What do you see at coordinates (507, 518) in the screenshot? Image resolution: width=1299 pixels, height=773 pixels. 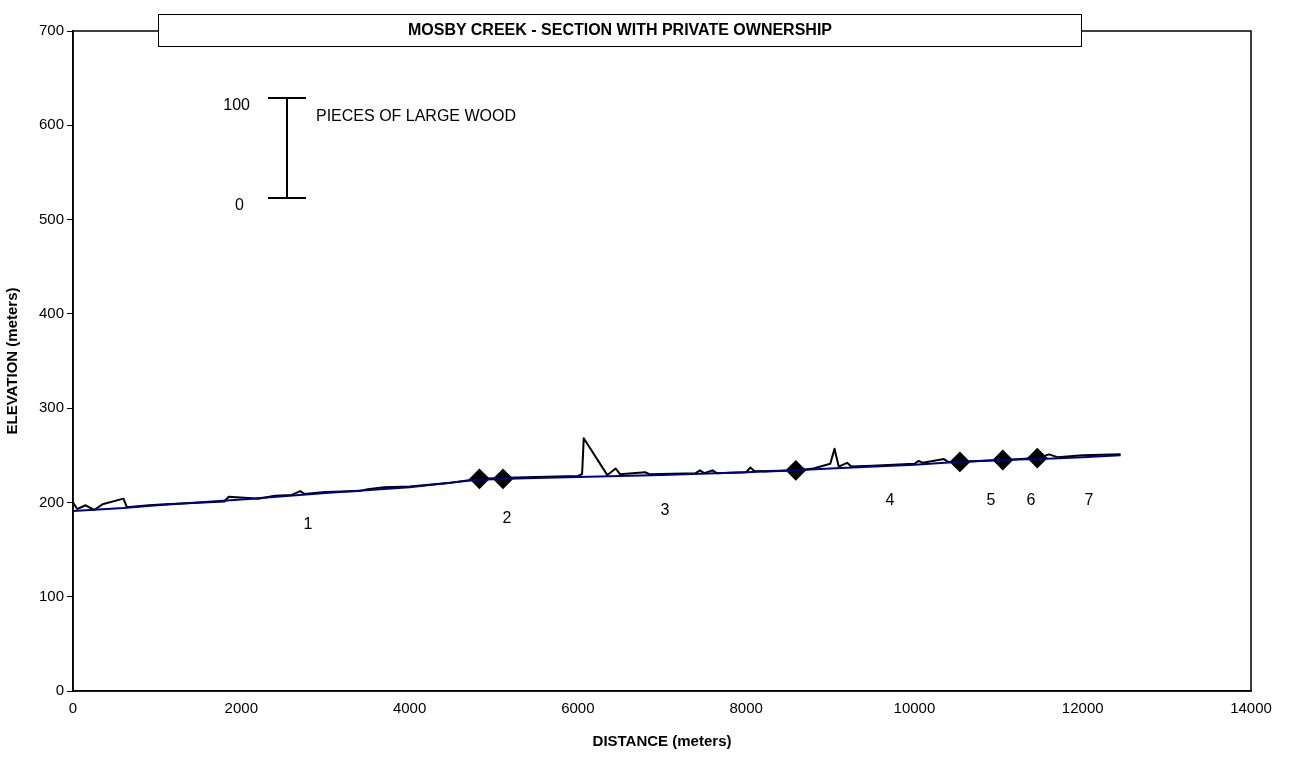 I see `annotation: 2` at bounding box center [507, 518].